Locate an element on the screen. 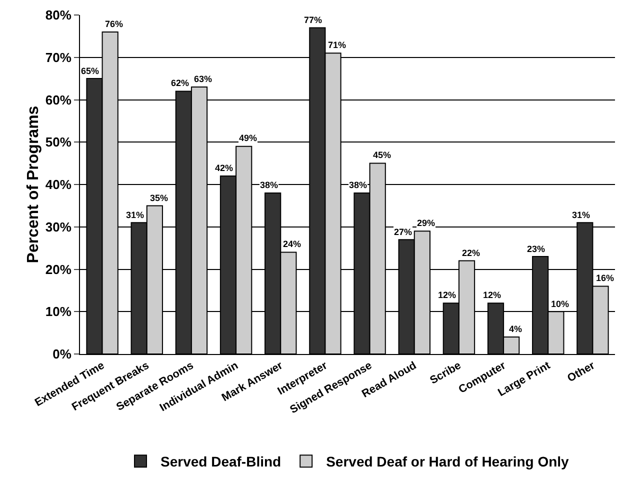  y-tick-label: 10% is located at coordinates (58, 312).